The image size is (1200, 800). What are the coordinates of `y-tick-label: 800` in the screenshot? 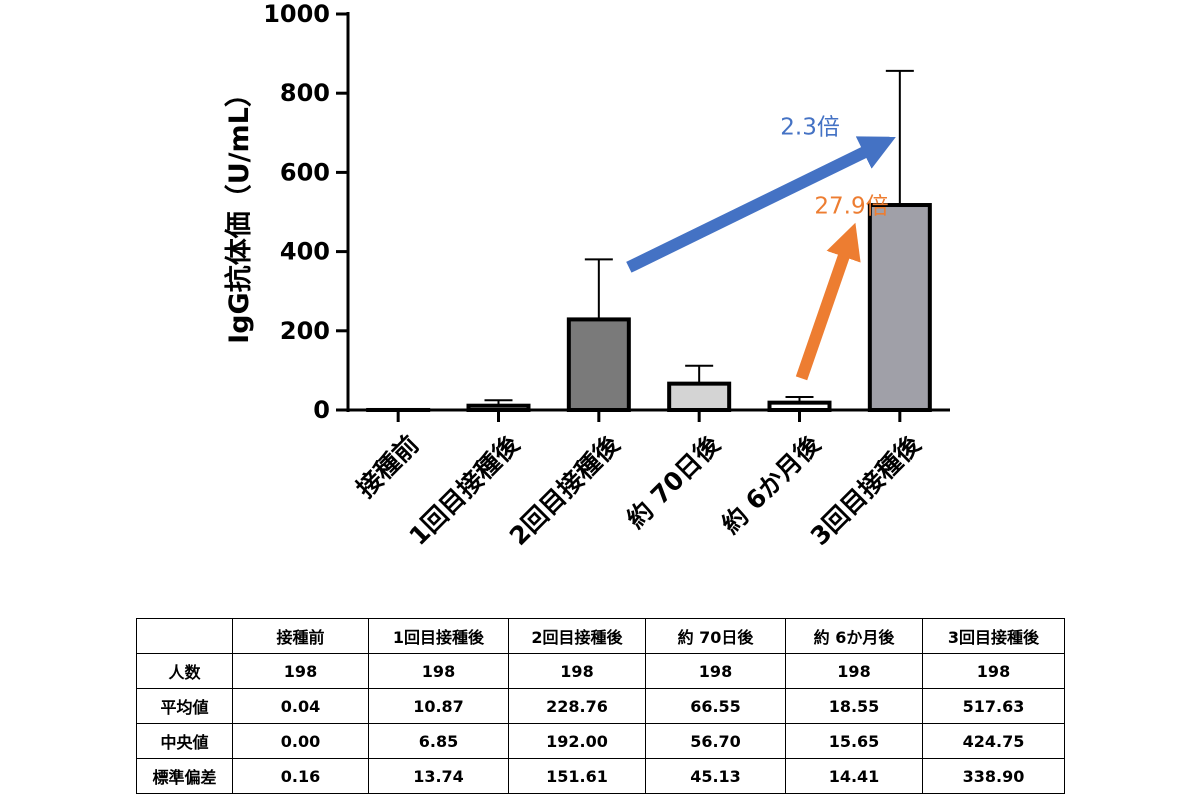 It's located at (305, 93).